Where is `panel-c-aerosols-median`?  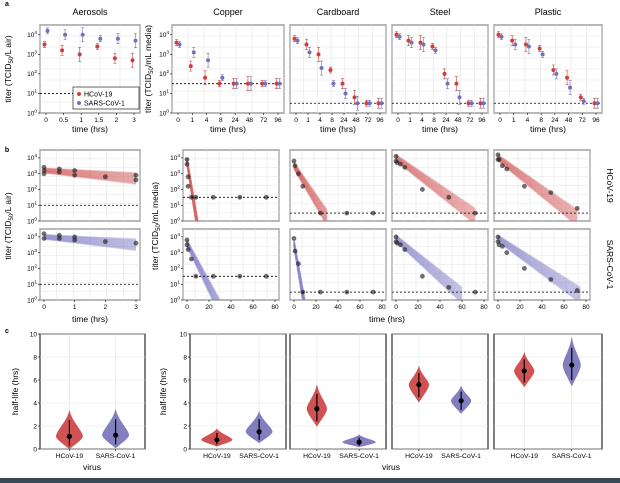 panel-c-aerosols-median is located at coordinates (116, 435).